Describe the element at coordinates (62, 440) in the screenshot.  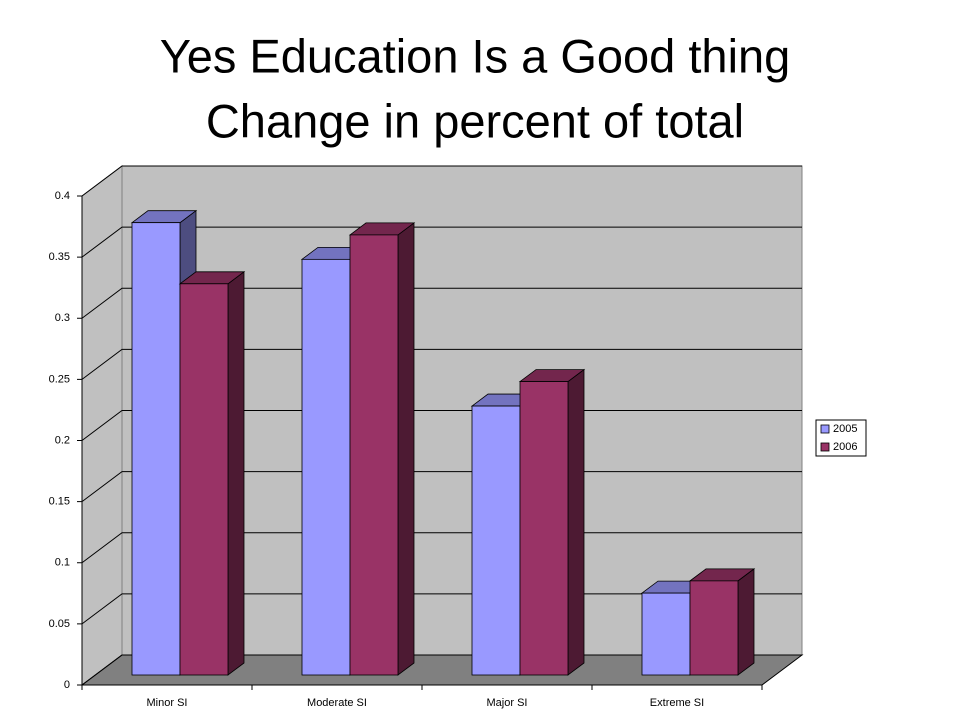
I see `y-tick-label: 0.2` at that location.